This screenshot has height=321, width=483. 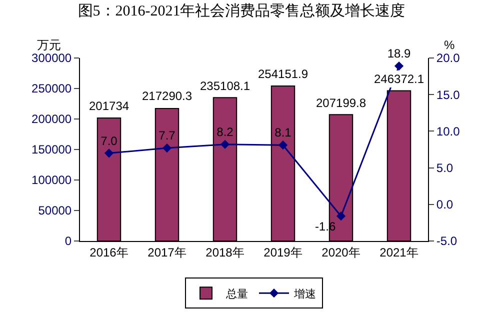 What do you see at coordinates (341, 103) in the screenshot?
I see `data-label: 207199.8` at bounding box center [341, 103].